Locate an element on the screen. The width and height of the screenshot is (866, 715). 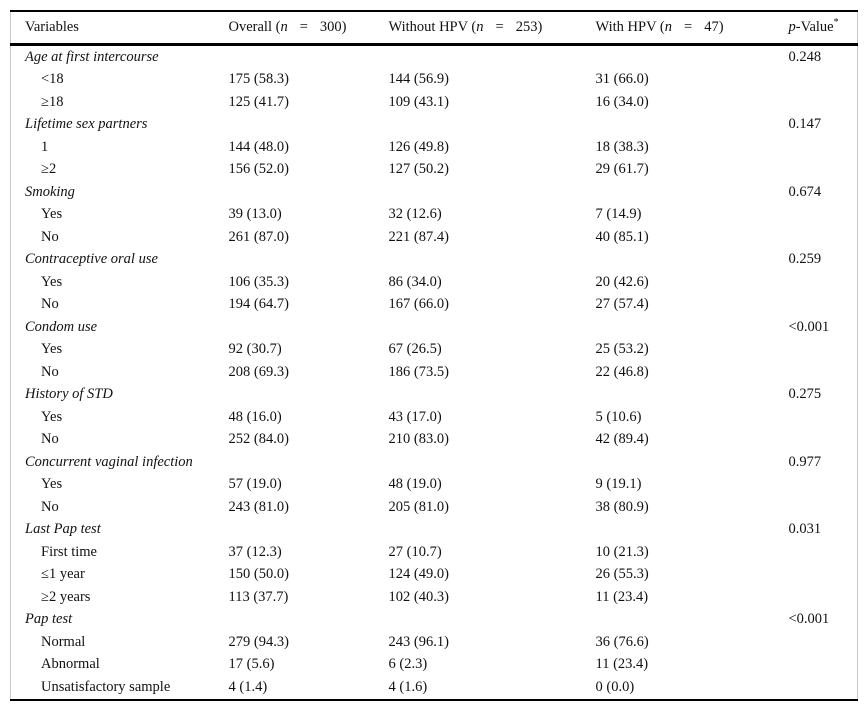
cell-overall: 279 (94.3) is located at coordinates (258, 641).